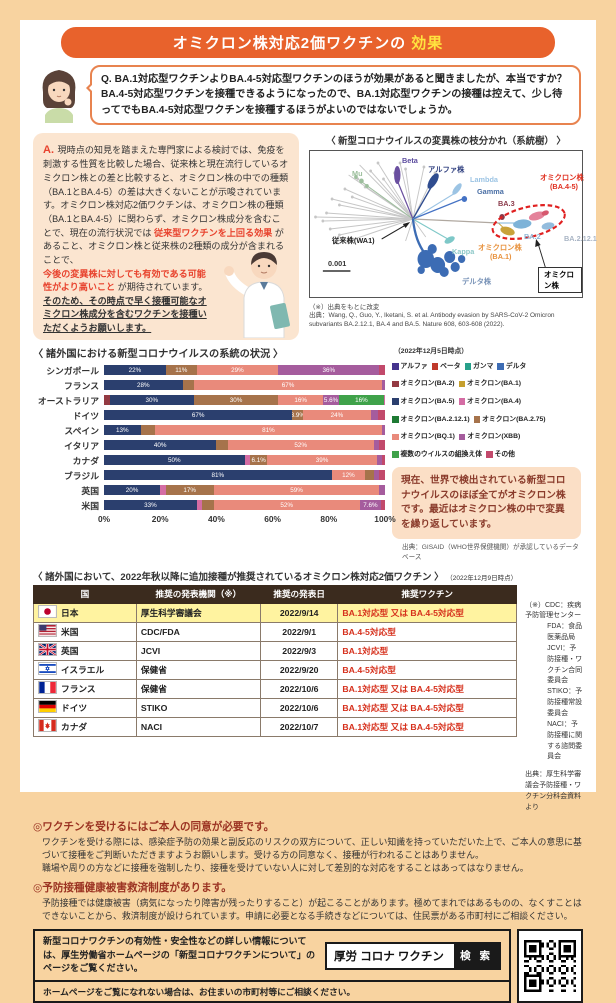 The height and width of the screenshot is (1003, 616). Describe the element at coordinates (516, 366) in the screenshot. I see `legend-label: デルタ` at that location.